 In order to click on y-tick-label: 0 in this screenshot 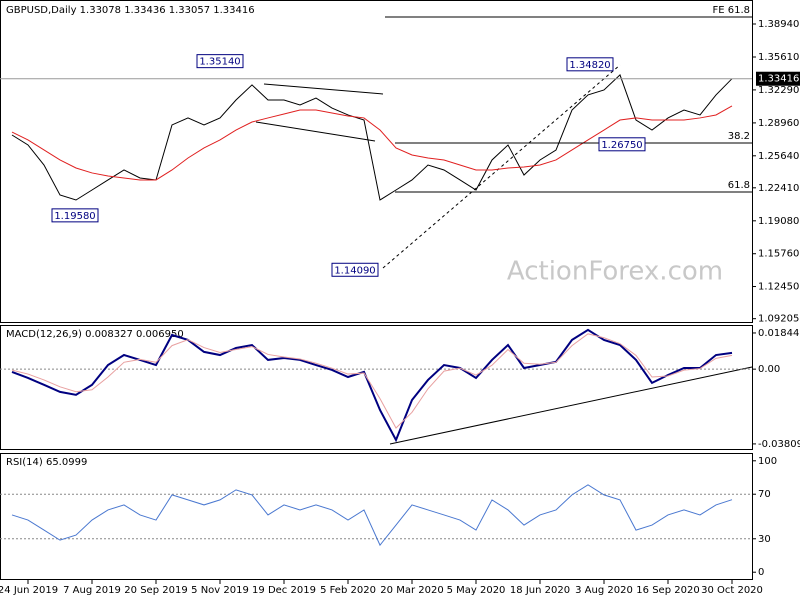, I will do `click(761, 572)`.